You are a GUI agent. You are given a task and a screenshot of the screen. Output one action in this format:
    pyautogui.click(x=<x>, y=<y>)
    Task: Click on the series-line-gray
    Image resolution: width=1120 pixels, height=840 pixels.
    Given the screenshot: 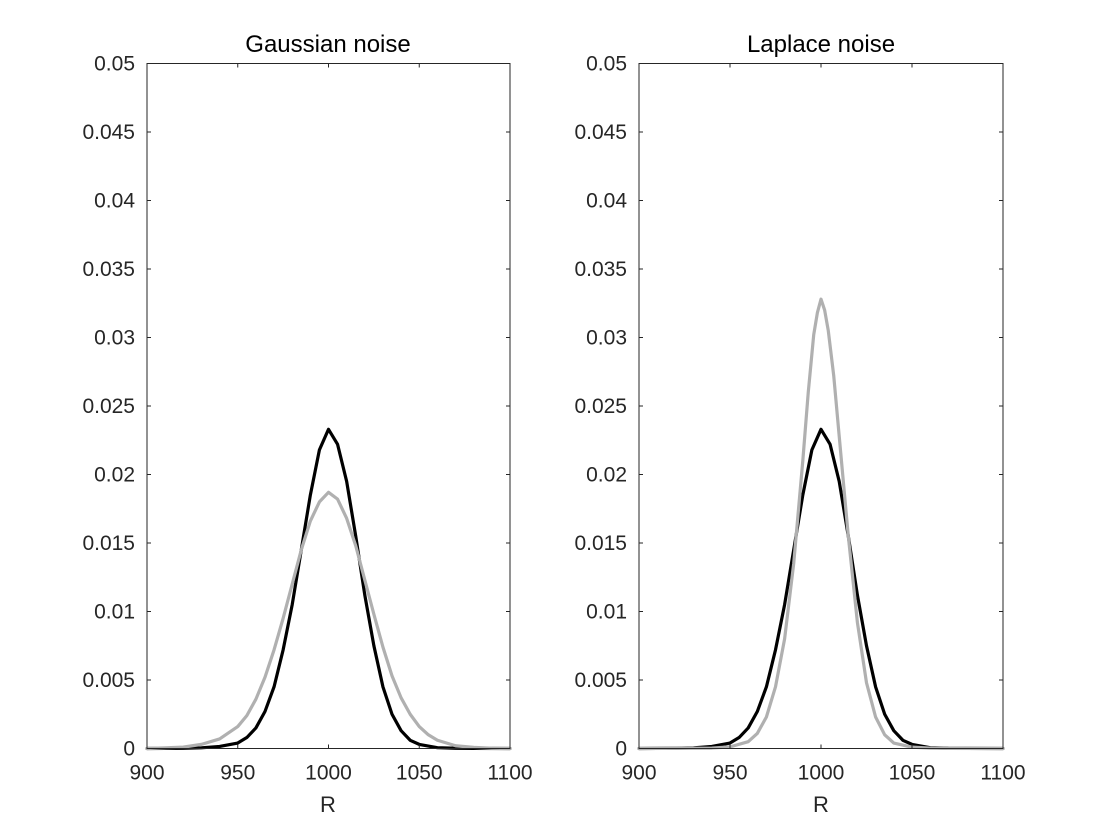 What is the action you would take?
    pyautogui.click(x=328, y=620)
    